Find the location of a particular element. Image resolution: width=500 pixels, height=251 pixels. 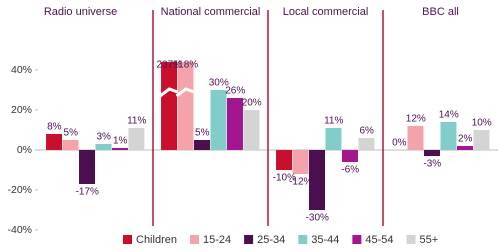

data-label: 10% is located at coordinates (482, 123).